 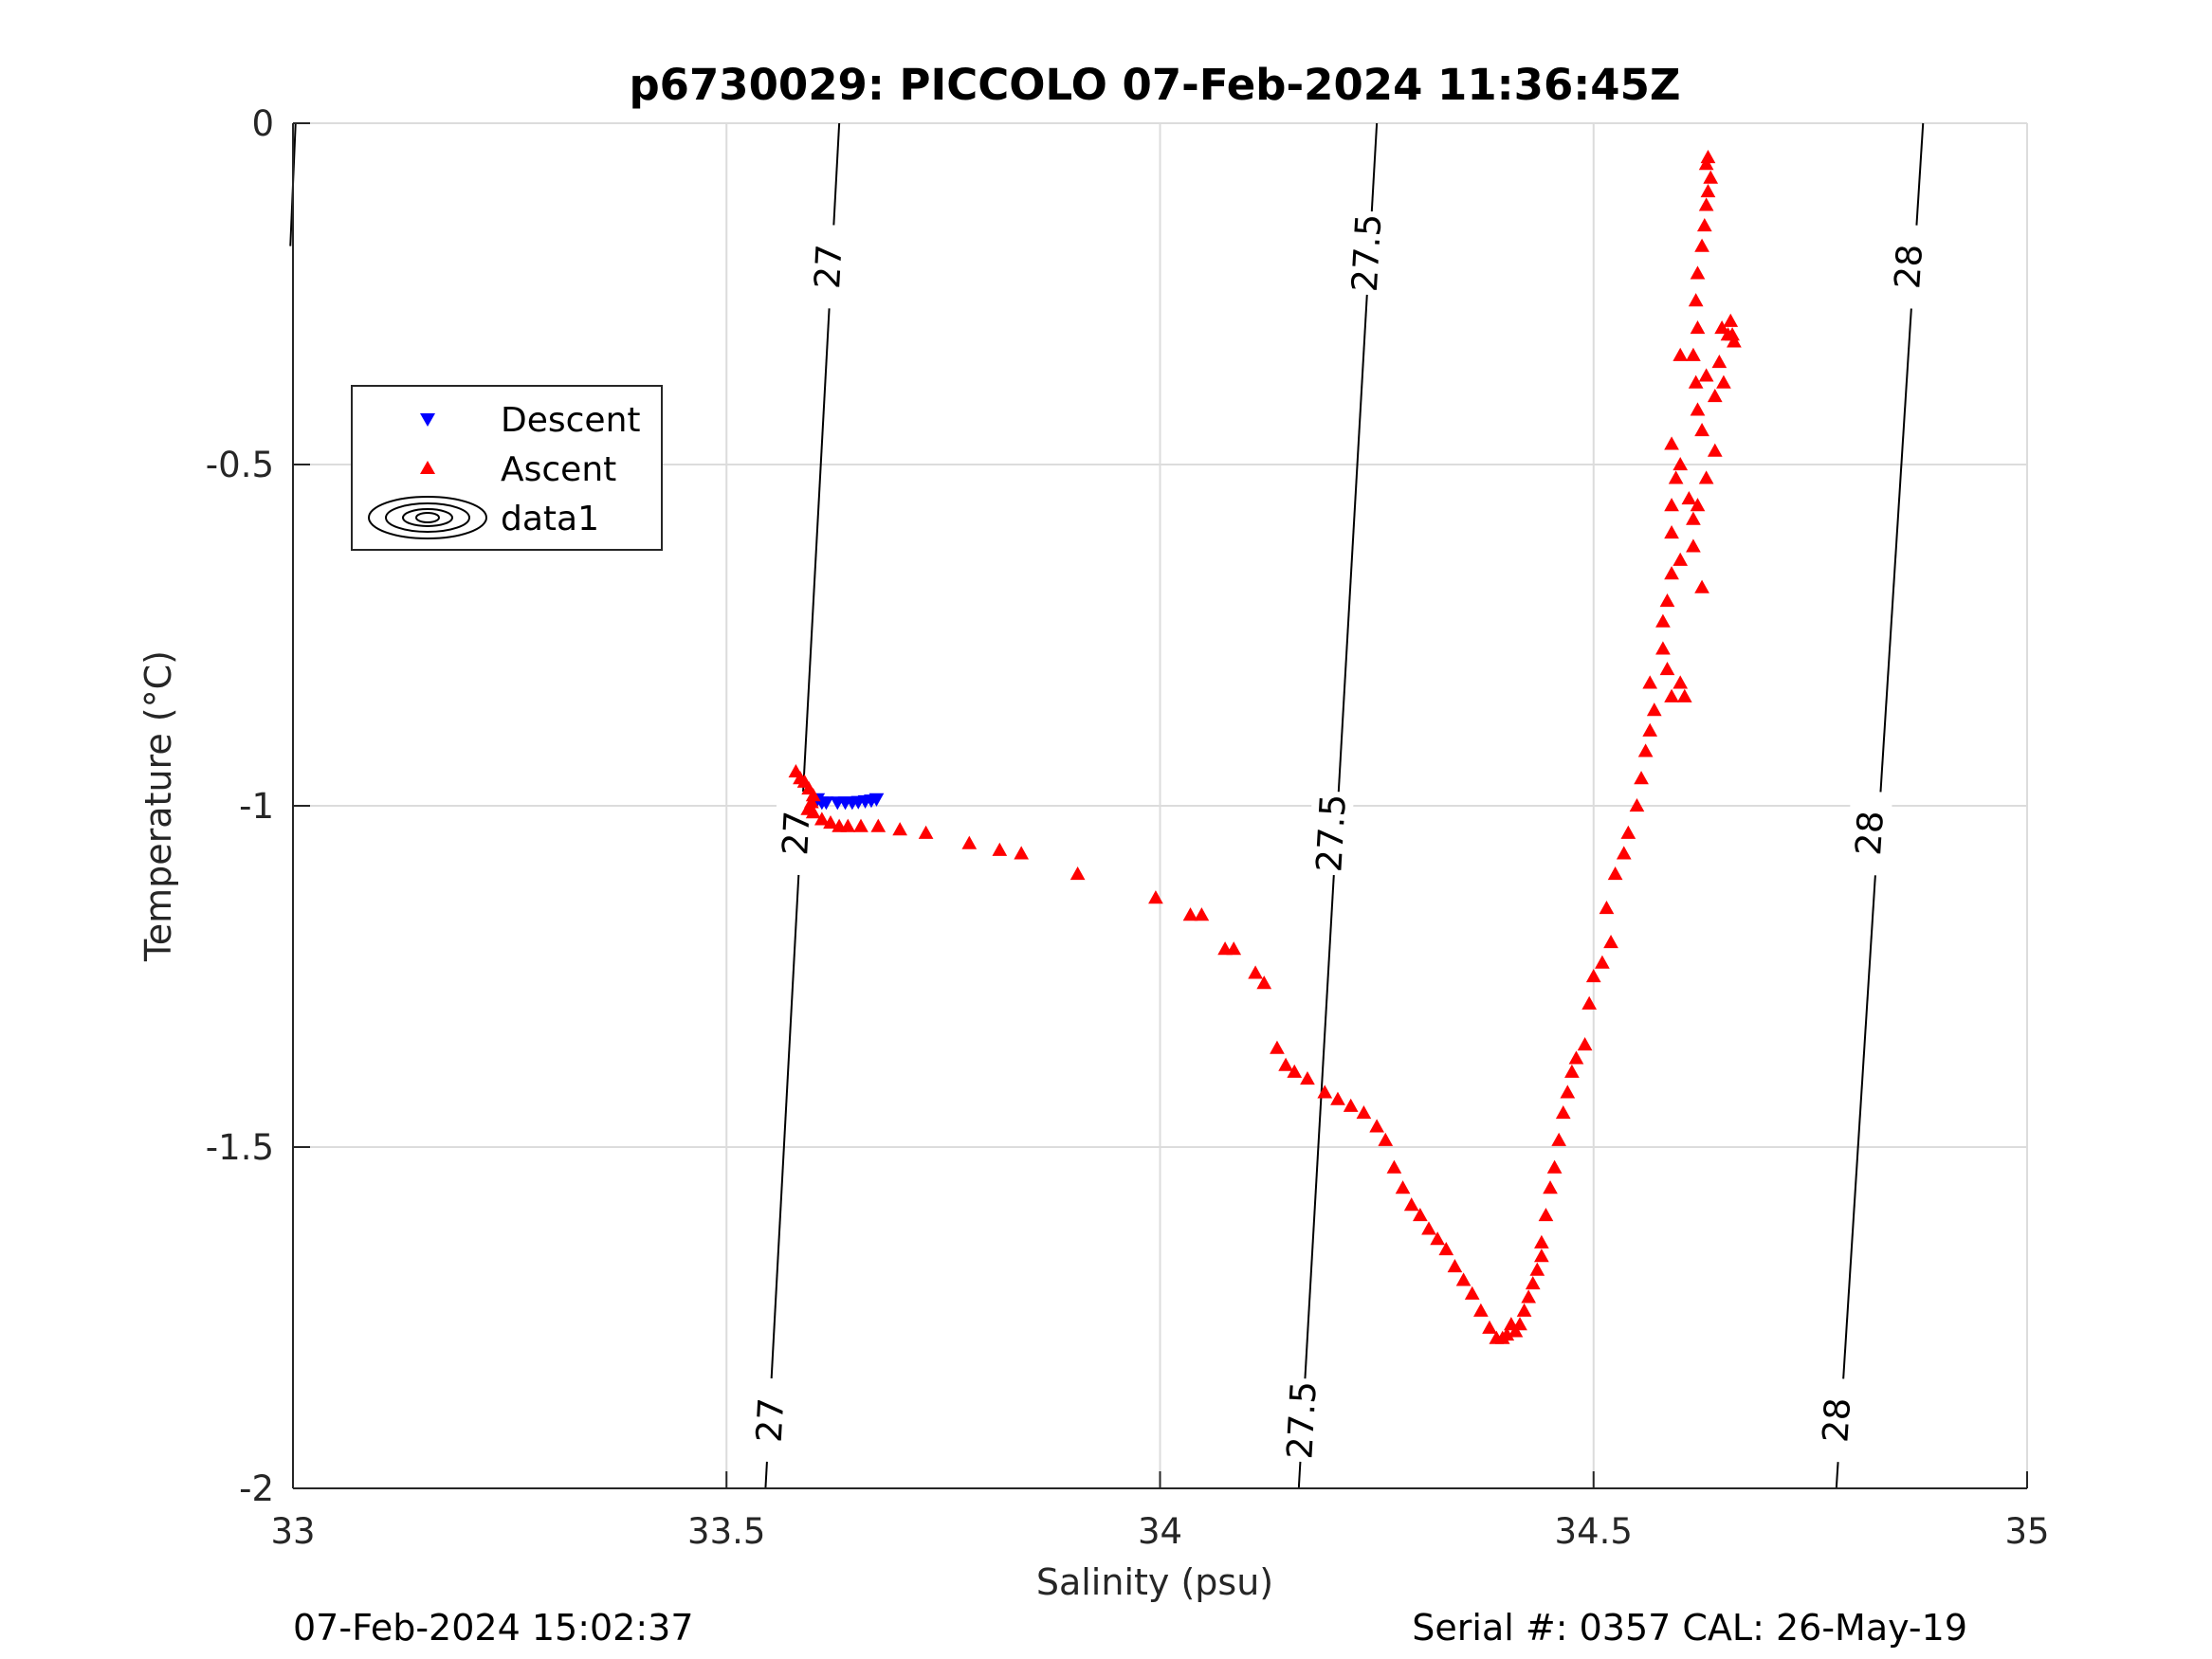 What do you see at coordinates (1870, 833) in the screenshot?
I see `contour-label-1: 28` at bounding box center [1870, 833].